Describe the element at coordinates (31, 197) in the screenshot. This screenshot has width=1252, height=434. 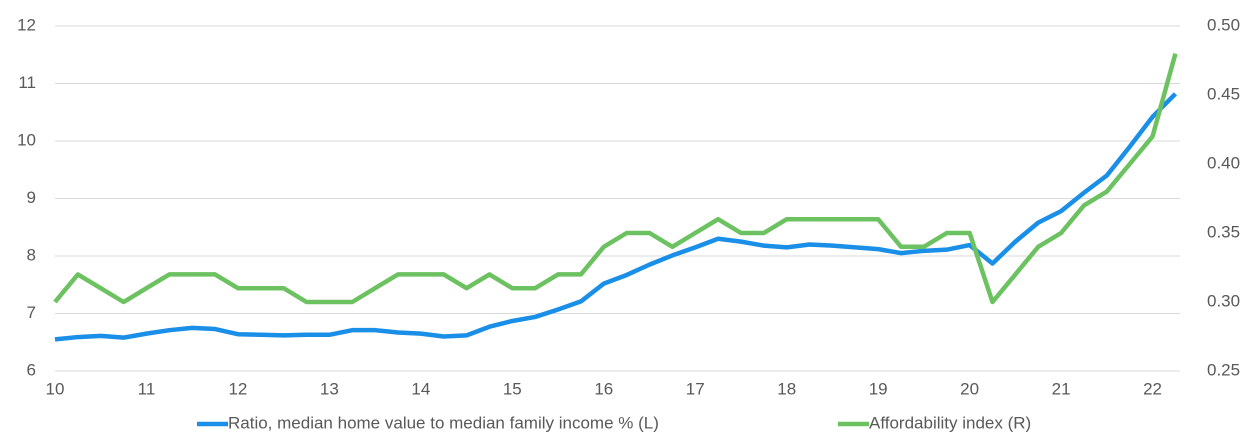
I see `y-tick-label: 9` at that location.